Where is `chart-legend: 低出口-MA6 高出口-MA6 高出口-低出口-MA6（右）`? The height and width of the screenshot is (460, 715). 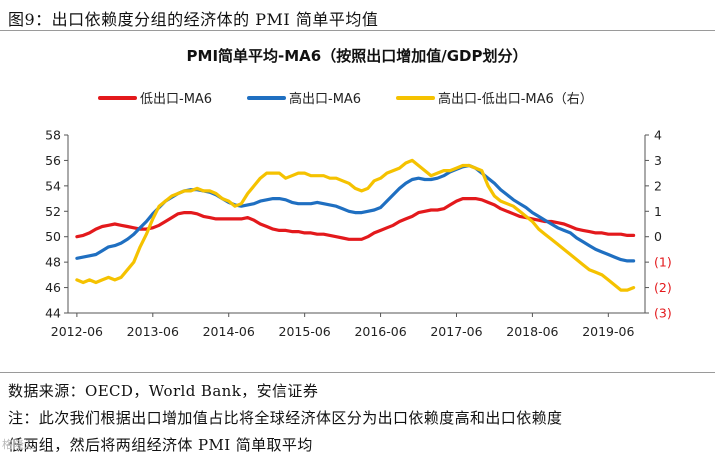
chart-legend: 低出口-MA6 高出口-MA6 高出口-低出口-MA6（右） is located at coordinates (345, 99).